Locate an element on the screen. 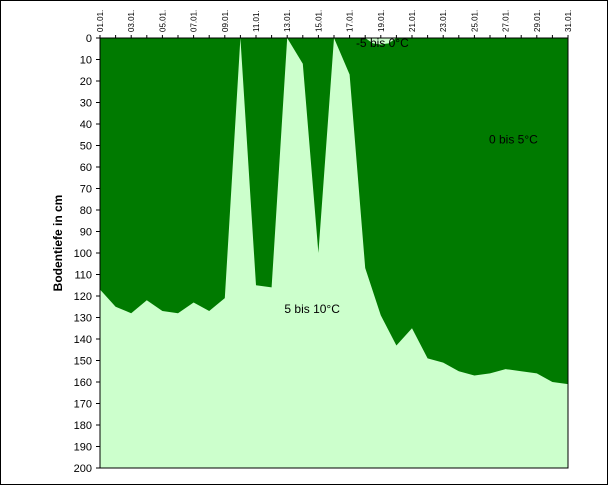 The width and height of the screenshot is (608, 485). x-tick-label: 05.01. is located at coordinates (162, 21).